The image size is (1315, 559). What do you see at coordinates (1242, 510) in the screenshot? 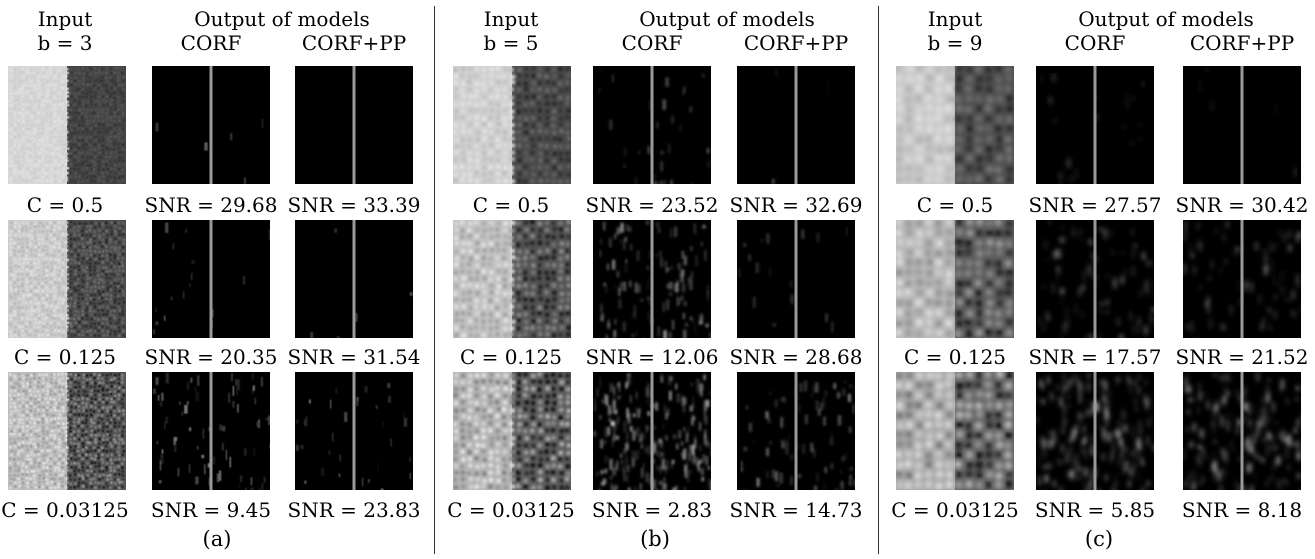
I see `snr-corf-pp-caption: SNR = 8.18` at bounding box center [1242, 510].